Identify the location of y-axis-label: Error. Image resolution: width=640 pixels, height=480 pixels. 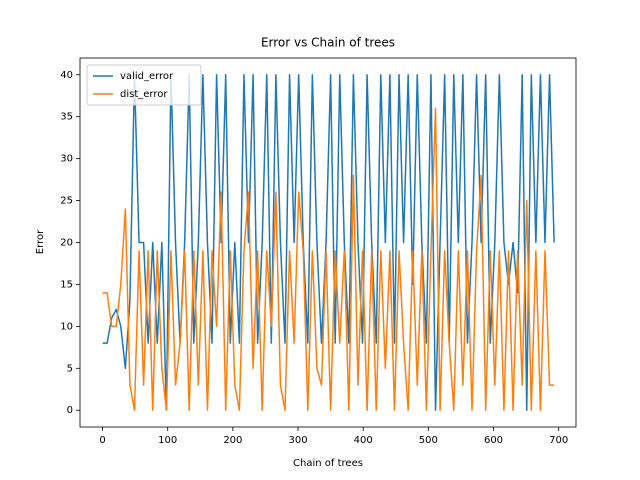
(40, 241).